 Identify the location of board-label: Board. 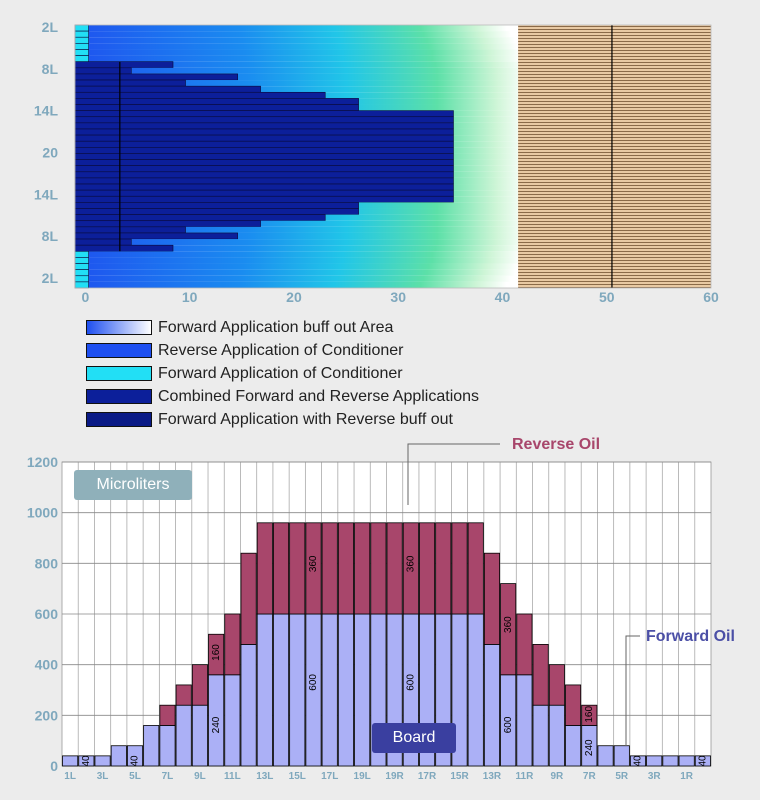
(414, 738).